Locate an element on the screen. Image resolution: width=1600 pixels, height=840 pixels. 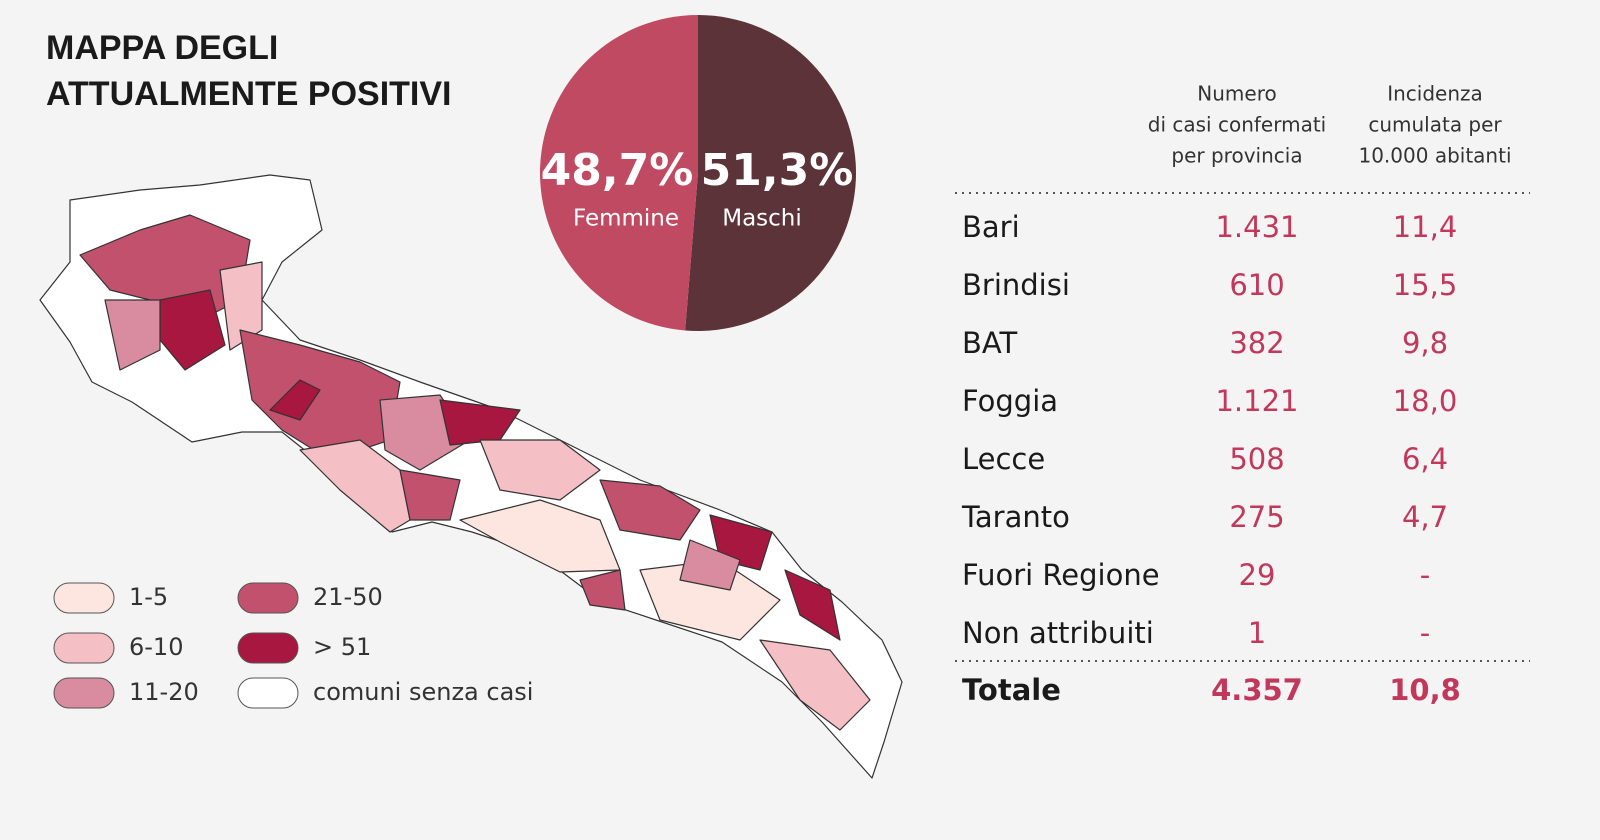
table-cell: 4,7 is located at coordinates (1425, 517).